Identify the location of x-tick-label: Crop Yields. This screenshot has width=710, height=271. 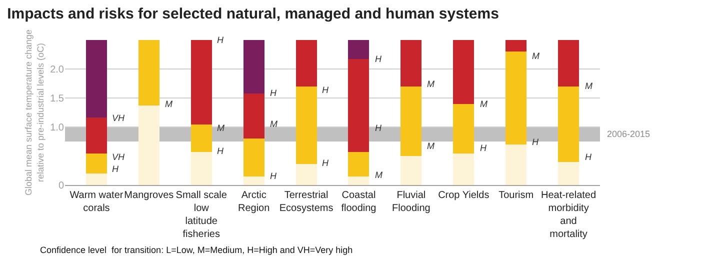
(464, 195).